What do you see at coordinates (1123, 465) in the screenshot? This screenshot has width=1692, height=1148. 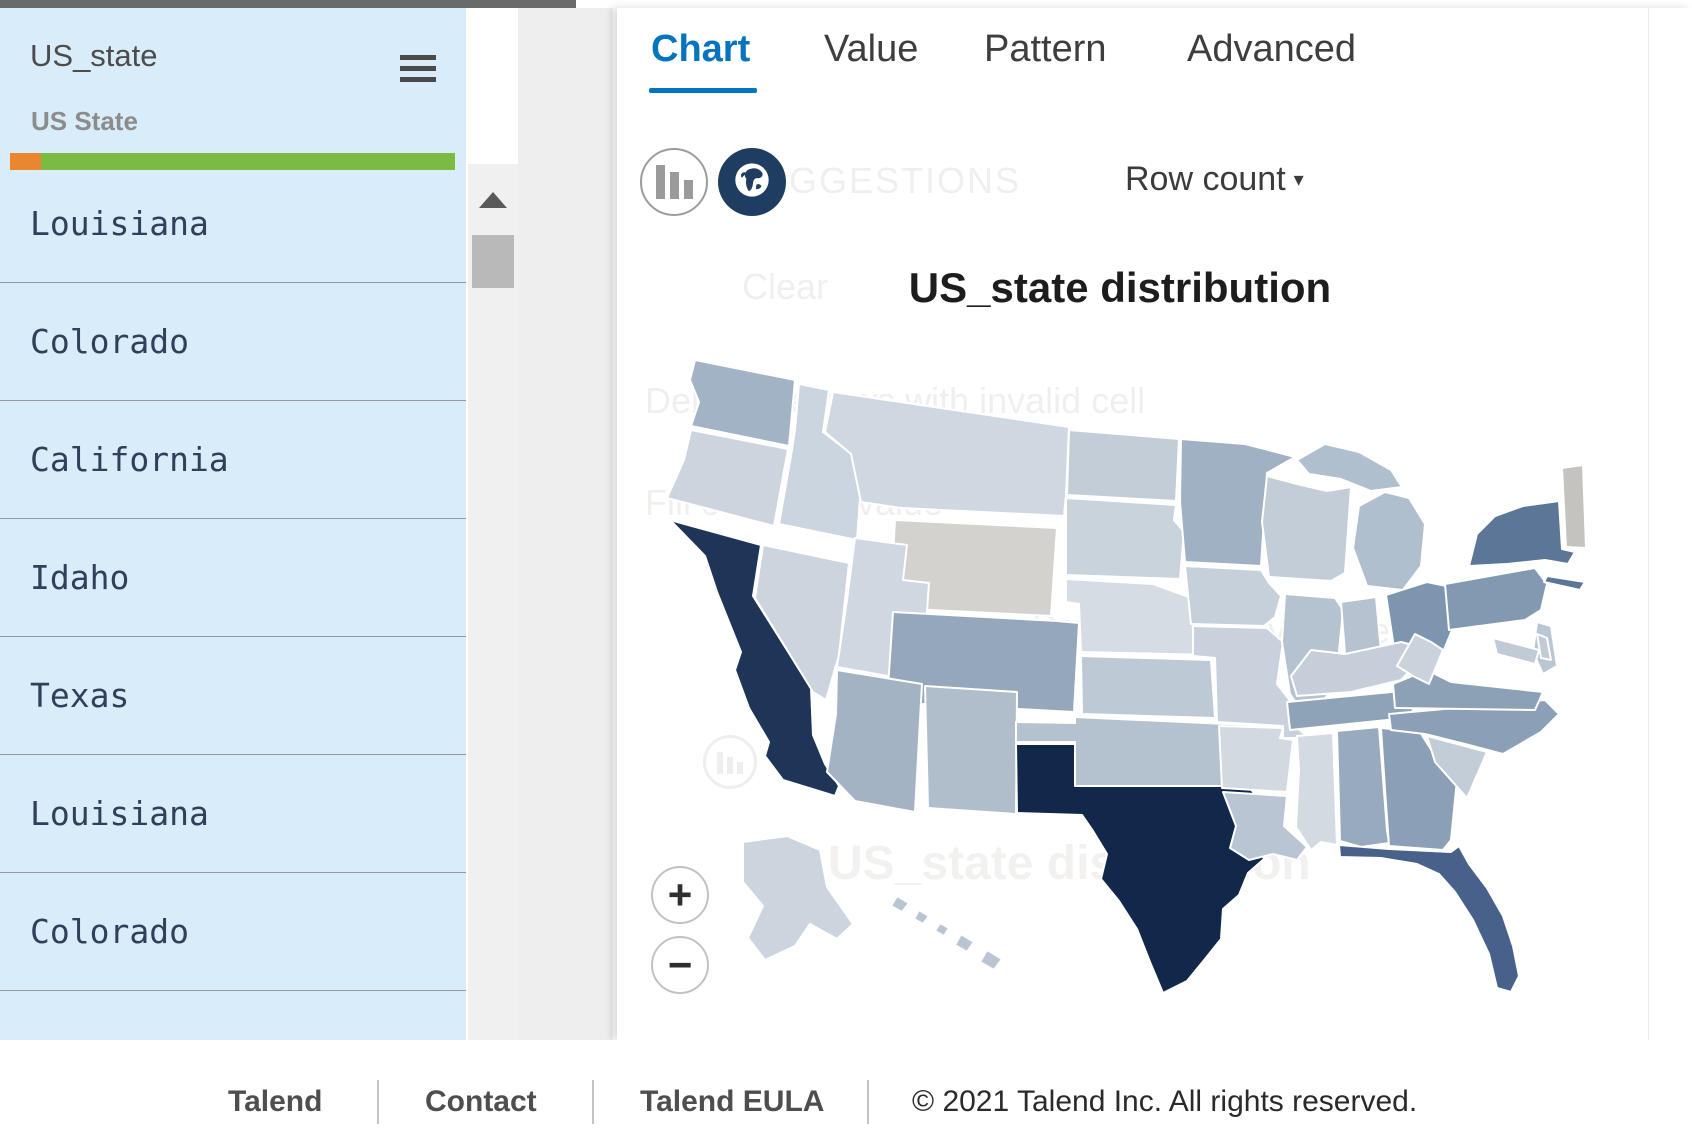 I see `state-ND` at bounding box center [1123, 465].